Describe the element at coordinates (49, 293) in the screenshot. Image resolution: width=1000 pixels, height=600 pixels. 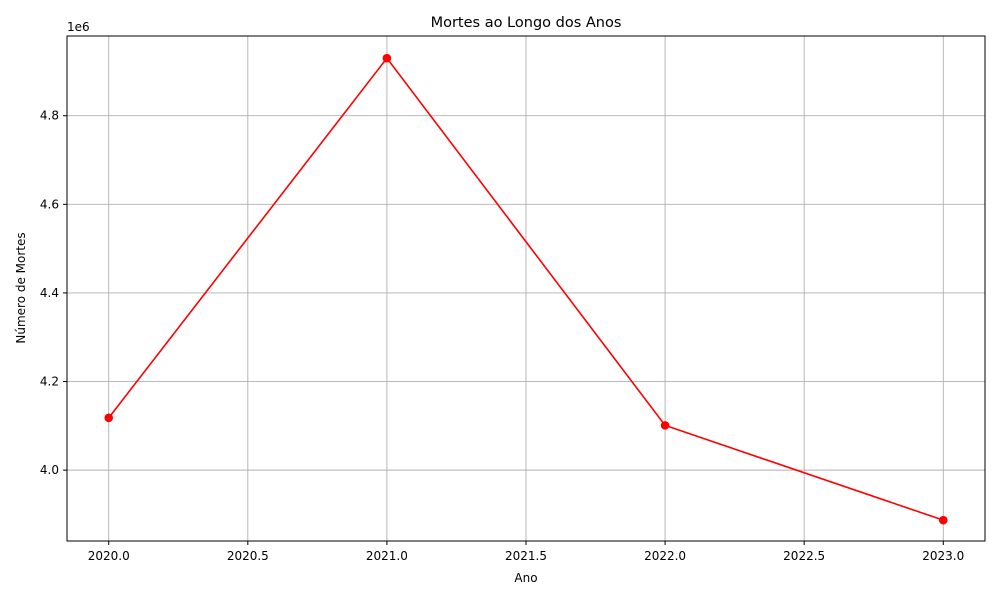
I see `y-tick-label: 4.4` at that location.